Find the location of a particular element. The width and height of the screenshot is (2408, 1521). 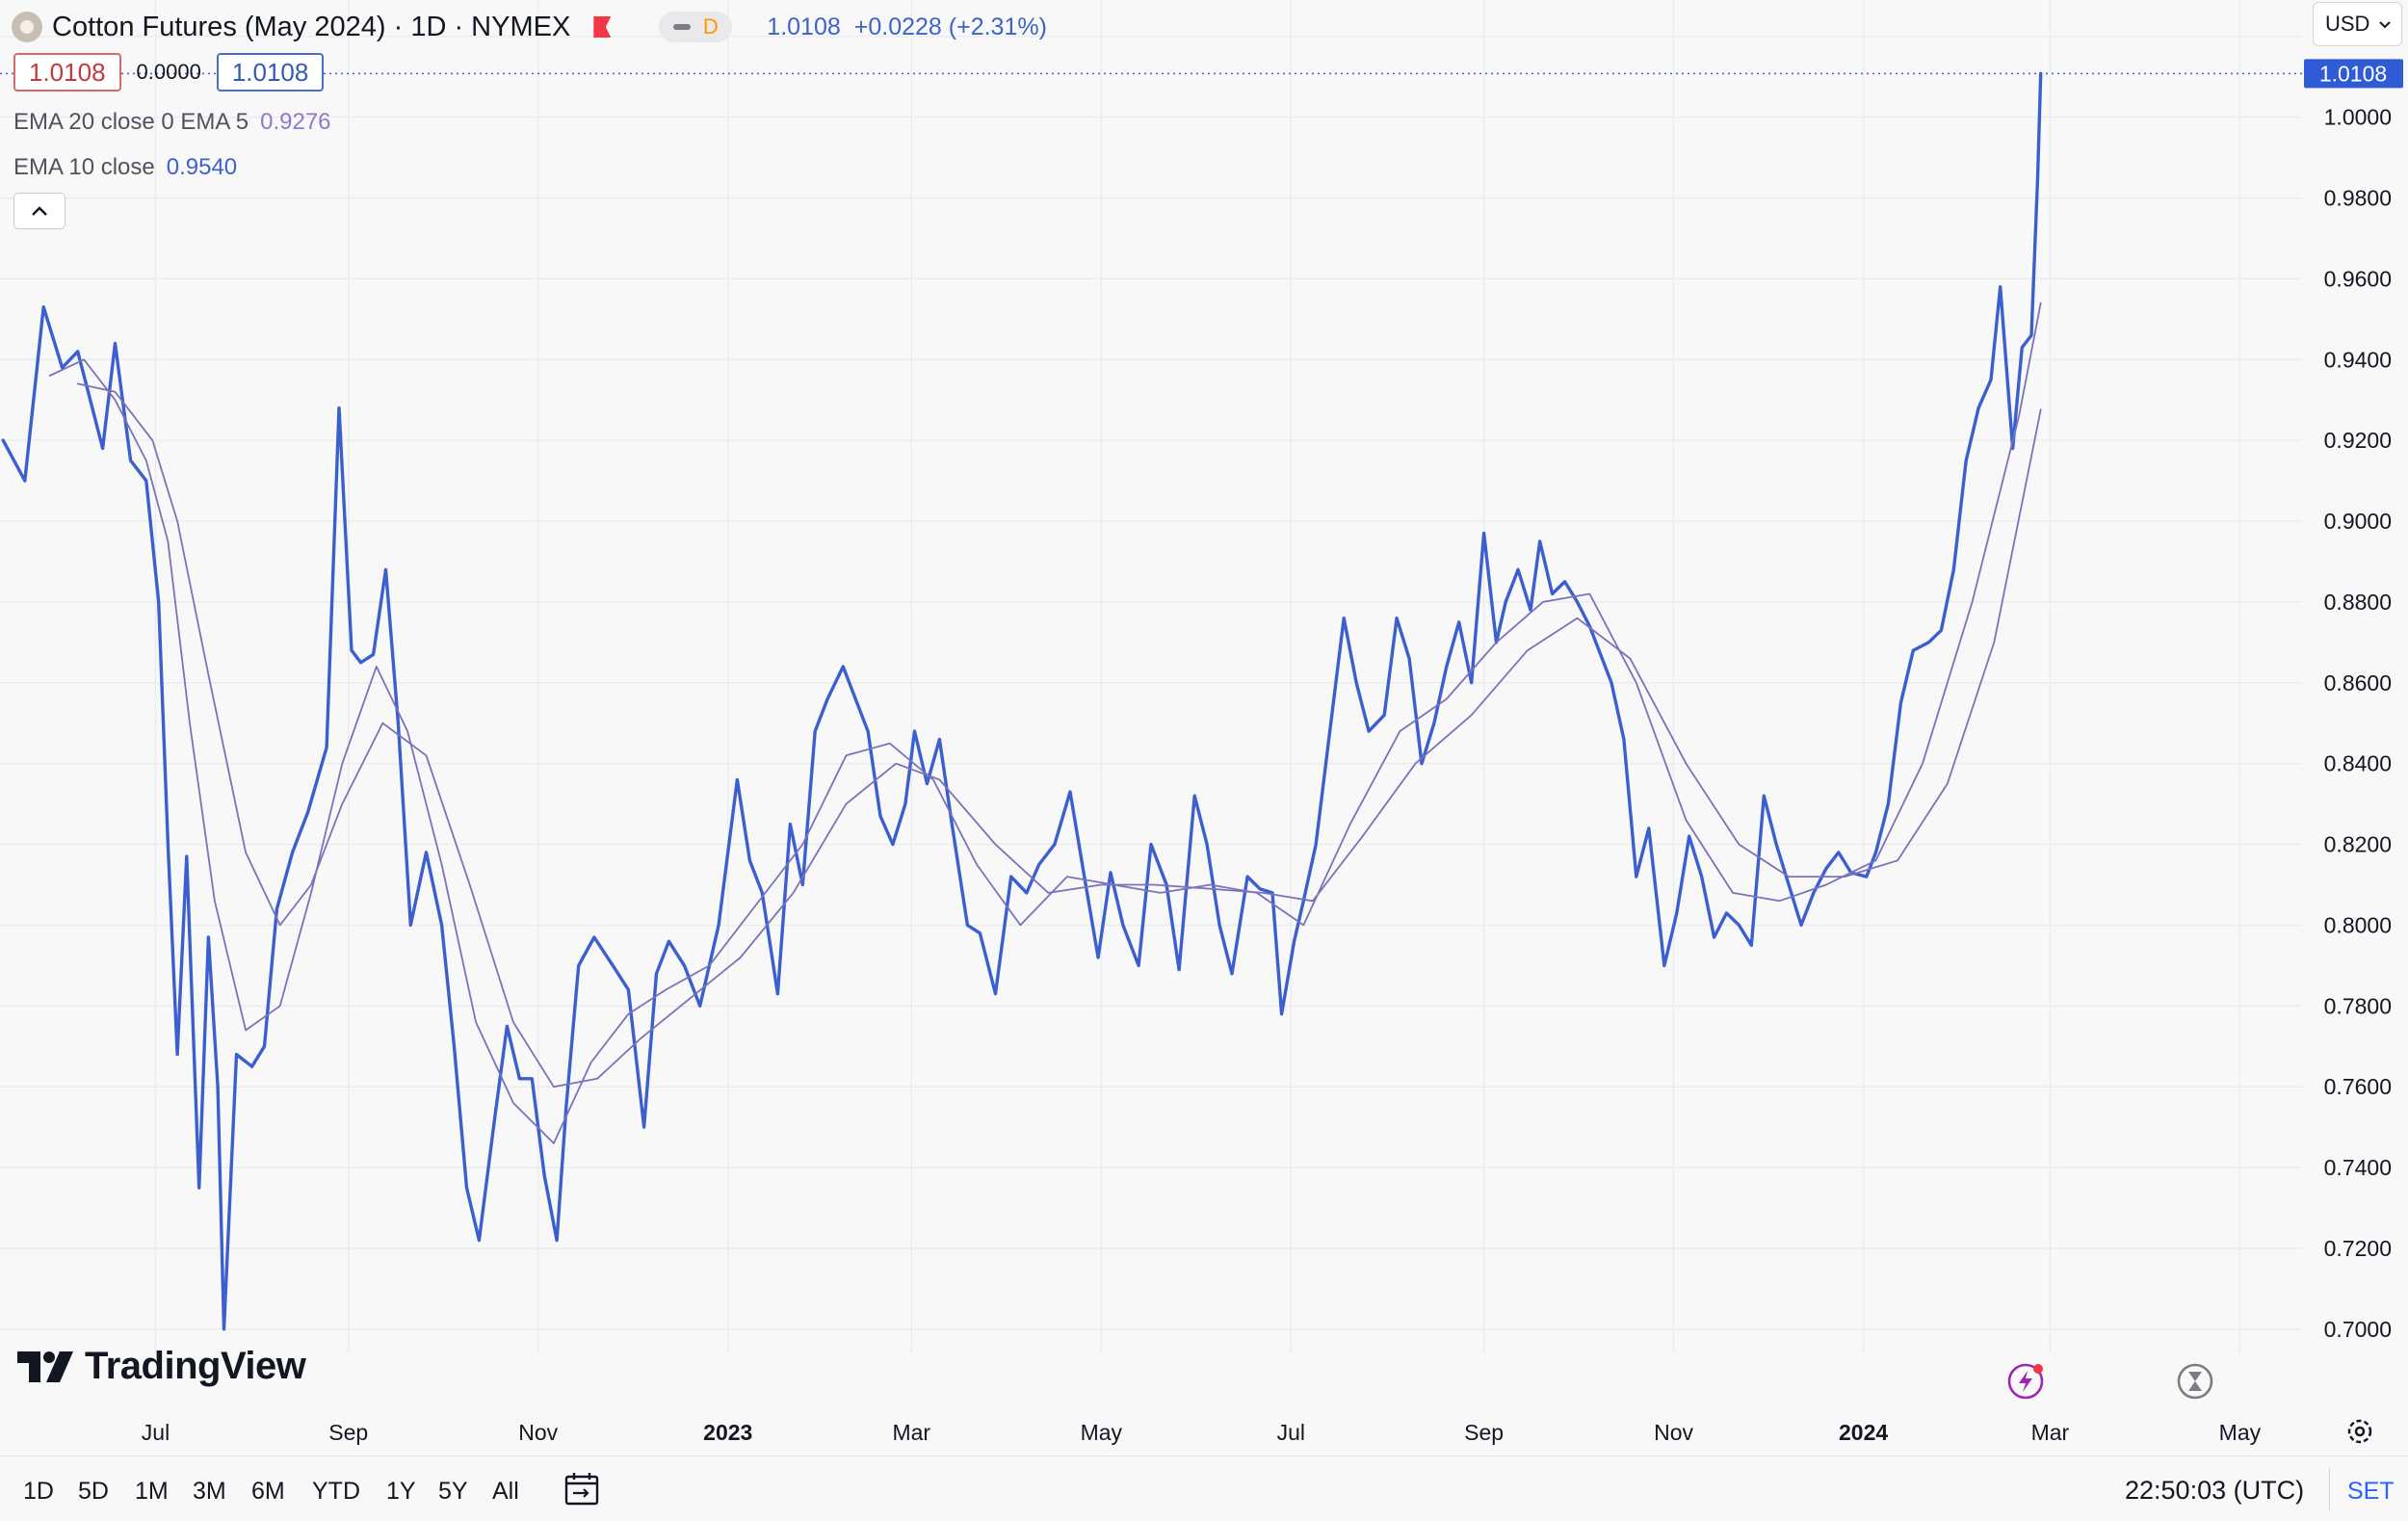

minus-icon is located at coordinates (681, 27).